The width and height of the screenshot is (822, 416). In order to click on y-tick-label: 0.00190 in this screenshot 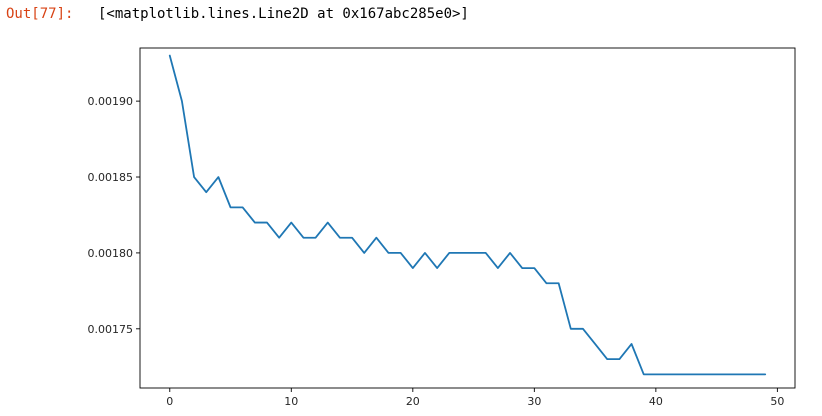, I will do `click(111, 101)`.